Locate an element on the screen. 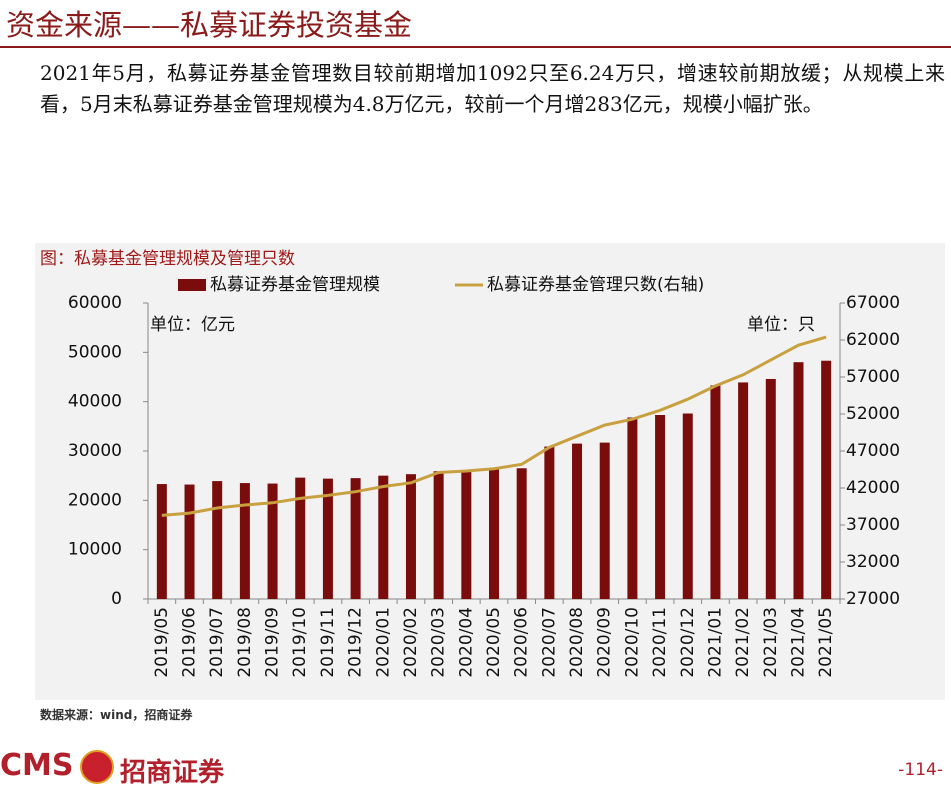 This screenshot has height=789, width=951. x-tick-label: 2021/05 is located at coordinates (826, 642).